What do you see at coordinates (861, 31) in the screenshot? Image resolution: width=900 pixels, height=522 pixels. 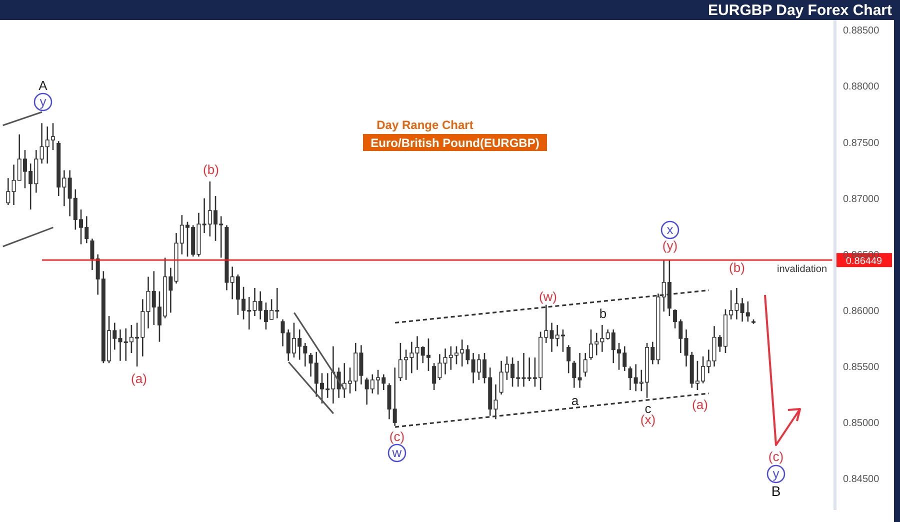 I see `y-tick-label: 0.88500` at bounding box center [861, 31].